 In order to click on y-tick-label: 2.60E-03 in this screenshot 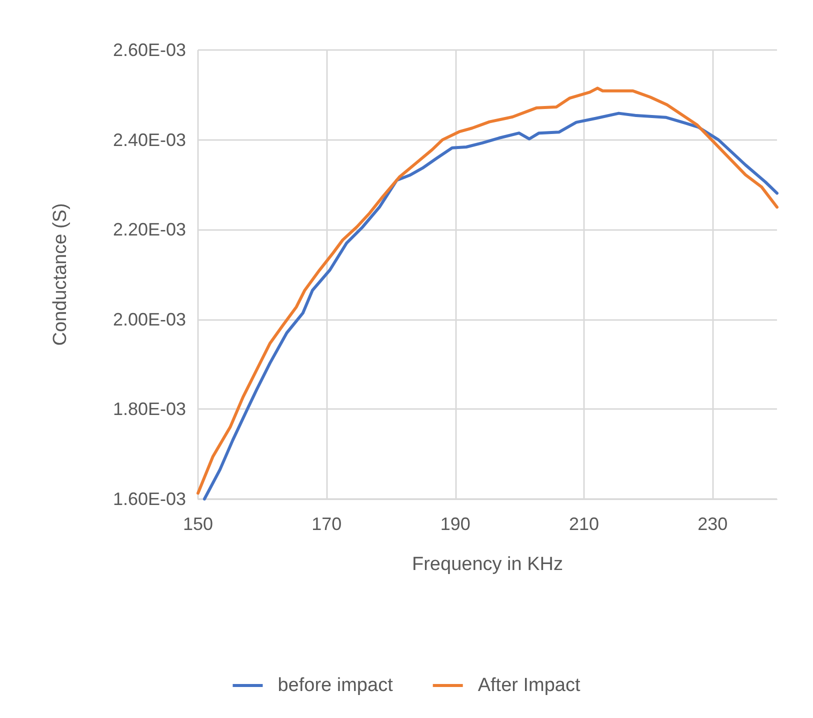, I will do `click(149, 50)`.